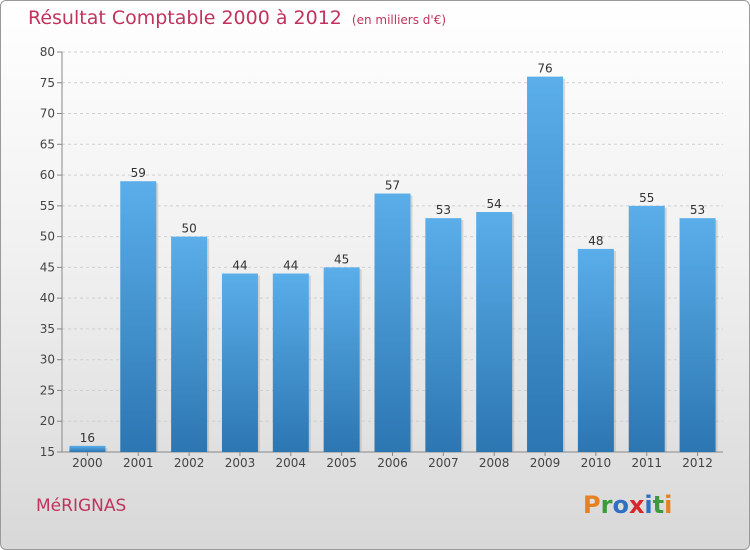 The height and width of the screenshot is (550, 750). What do you see at coordinates (47, 114) in the screenshot?
I see `y-tick-label: 70` at bounding box center [47, 114].